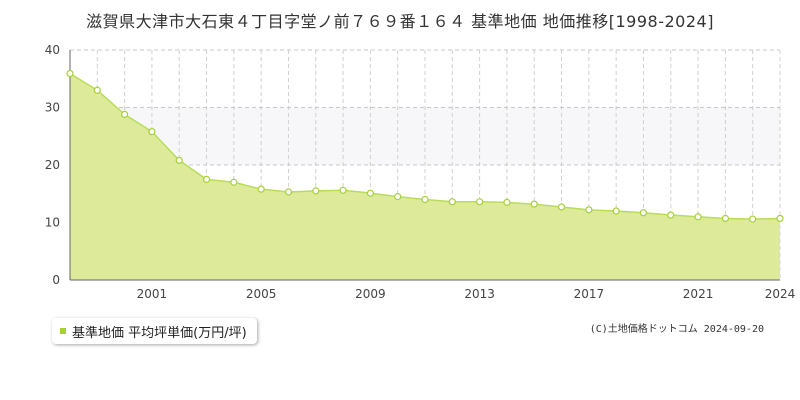 The height and width of the screenshot is (400, 800). Describe the element at coordinates (52, 108) in the screenshot. I see `y-tick-label: 30` at that location.